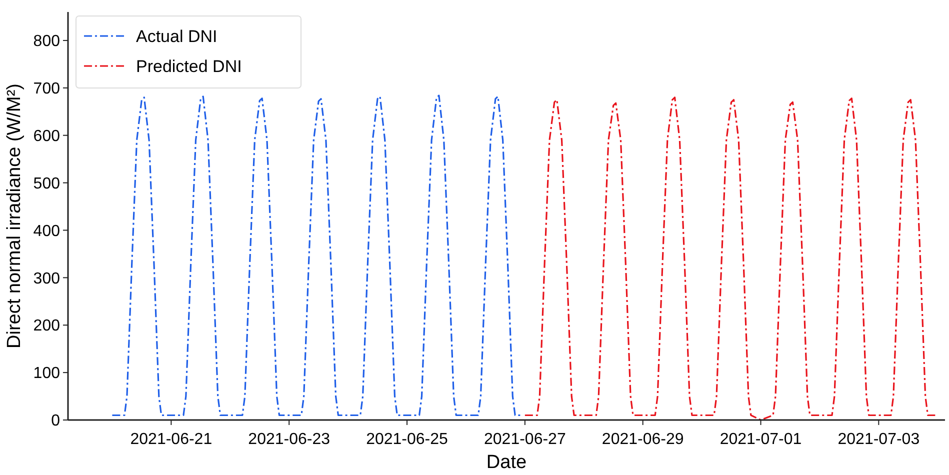 This screenshot has width=949, height=475. What do you see at coordinates (171, 439) in the screenshot?
I see `x-tick-label: 2021-06-21` at bounding box center [171, 439].